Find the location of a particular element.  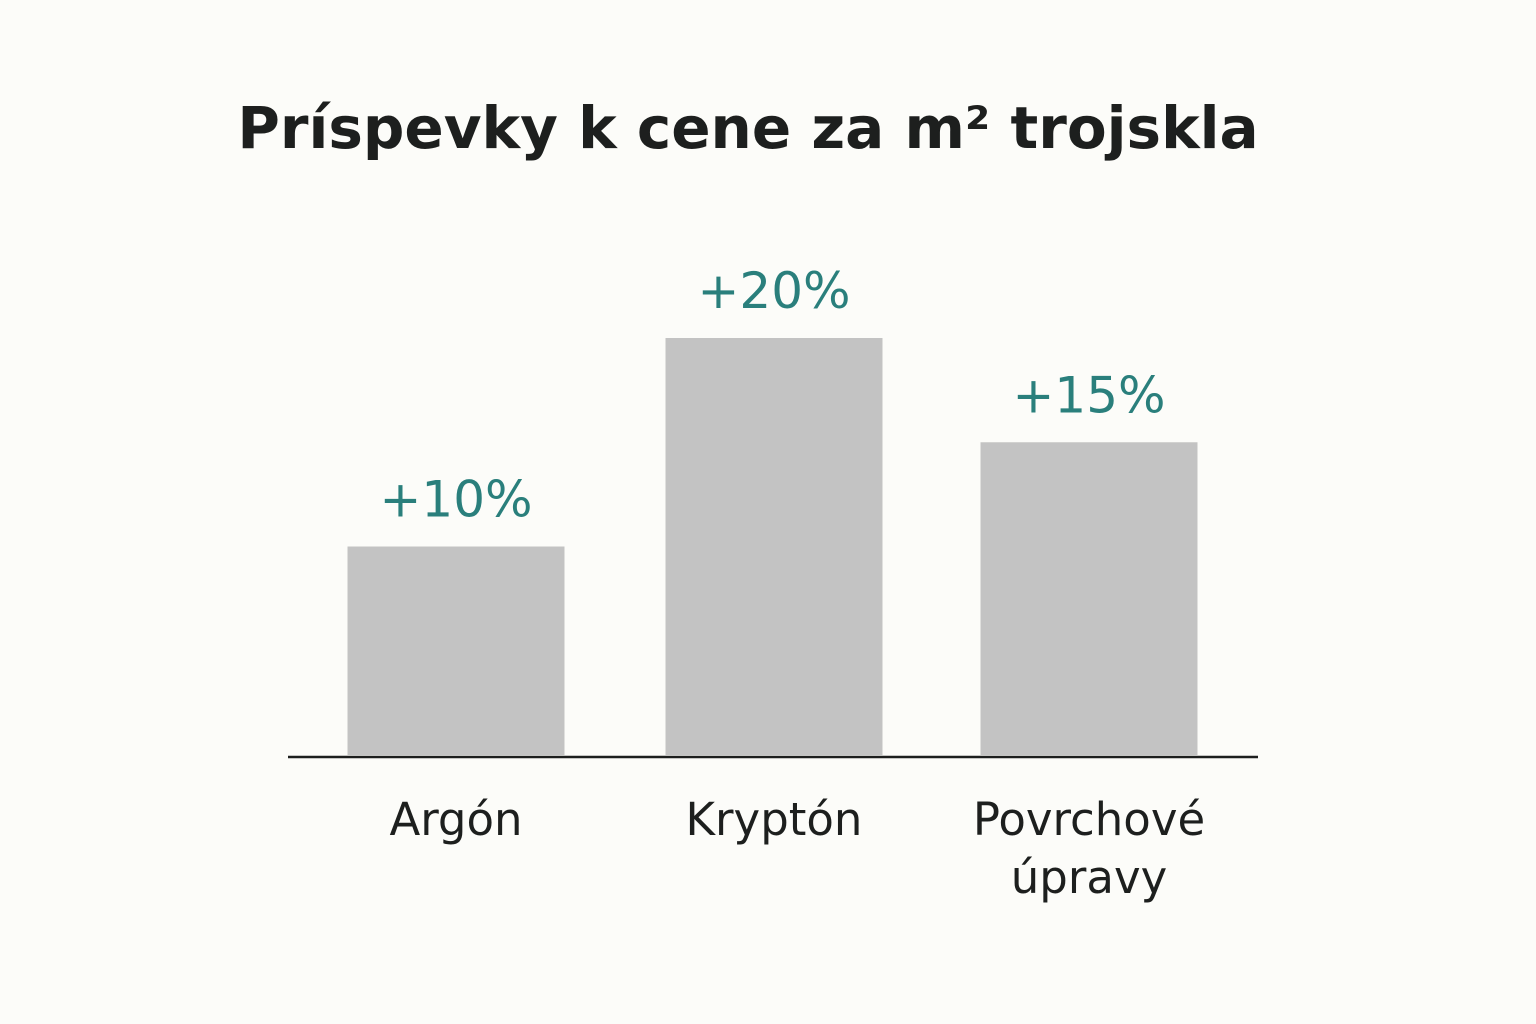

value-labels-group: +10% +20% +15% is located at coordinates (772, 395).